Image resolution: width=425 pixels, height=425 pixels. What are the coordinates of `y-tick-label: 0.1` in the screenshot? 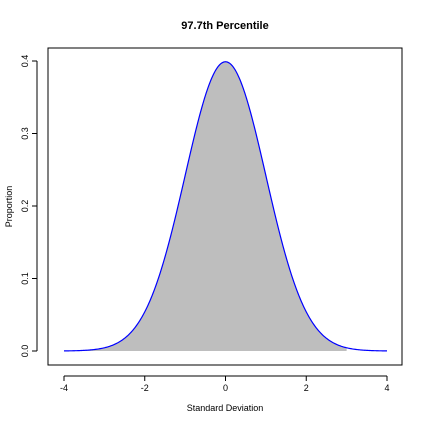 It's located at (25, 278).